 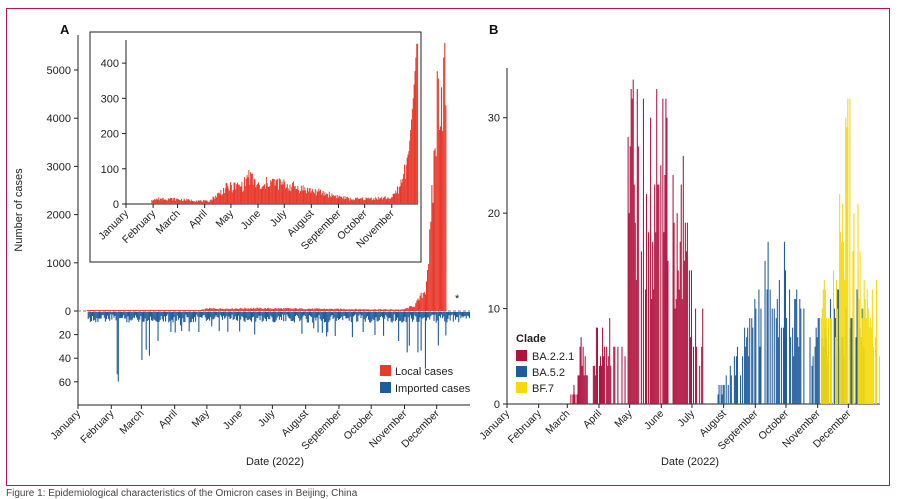 I want to click on legend-label-ba52: BA.5.2, so click(x=548, y=373).